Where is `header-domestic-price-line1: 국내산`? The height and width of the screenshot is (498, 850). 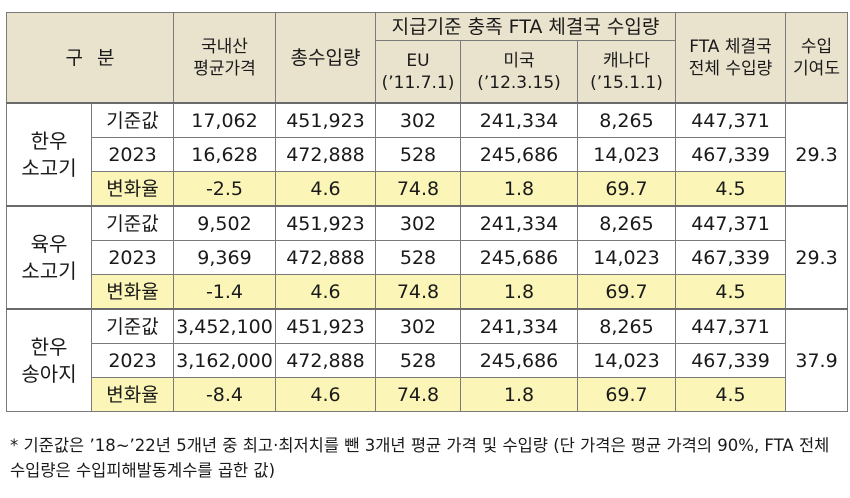
header-domestic-price-line1: 국내산 is located at coordinates (224, 46).